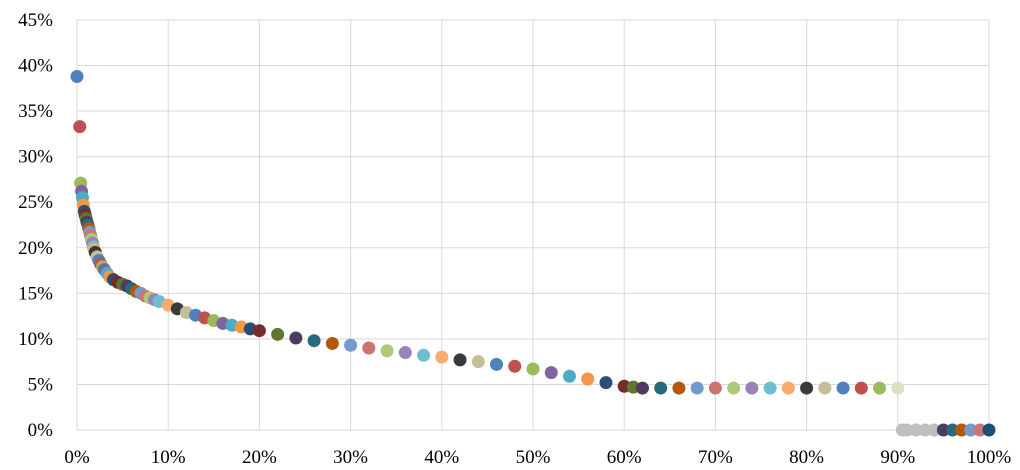 The image size is (1020, 470). What do you see at coordinates (441, 457) in the screenshot?
I see `x-tick-label: 40%` at bounding box center [441, 457].